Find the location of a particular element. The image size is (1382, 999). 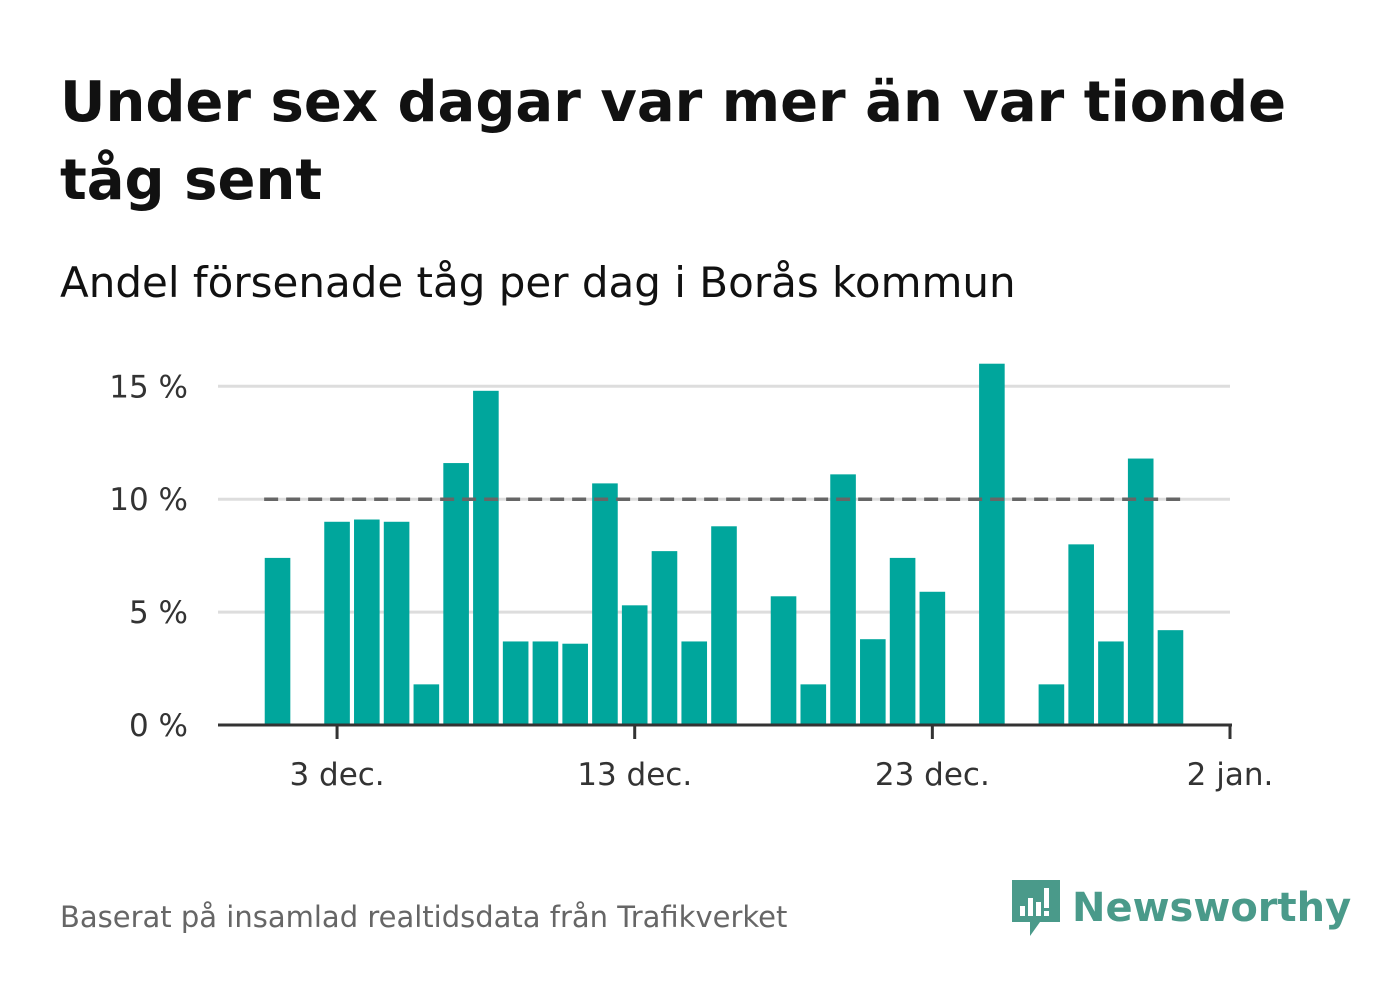

y-tick-label: 15 % is located at coordinates (148, 387).